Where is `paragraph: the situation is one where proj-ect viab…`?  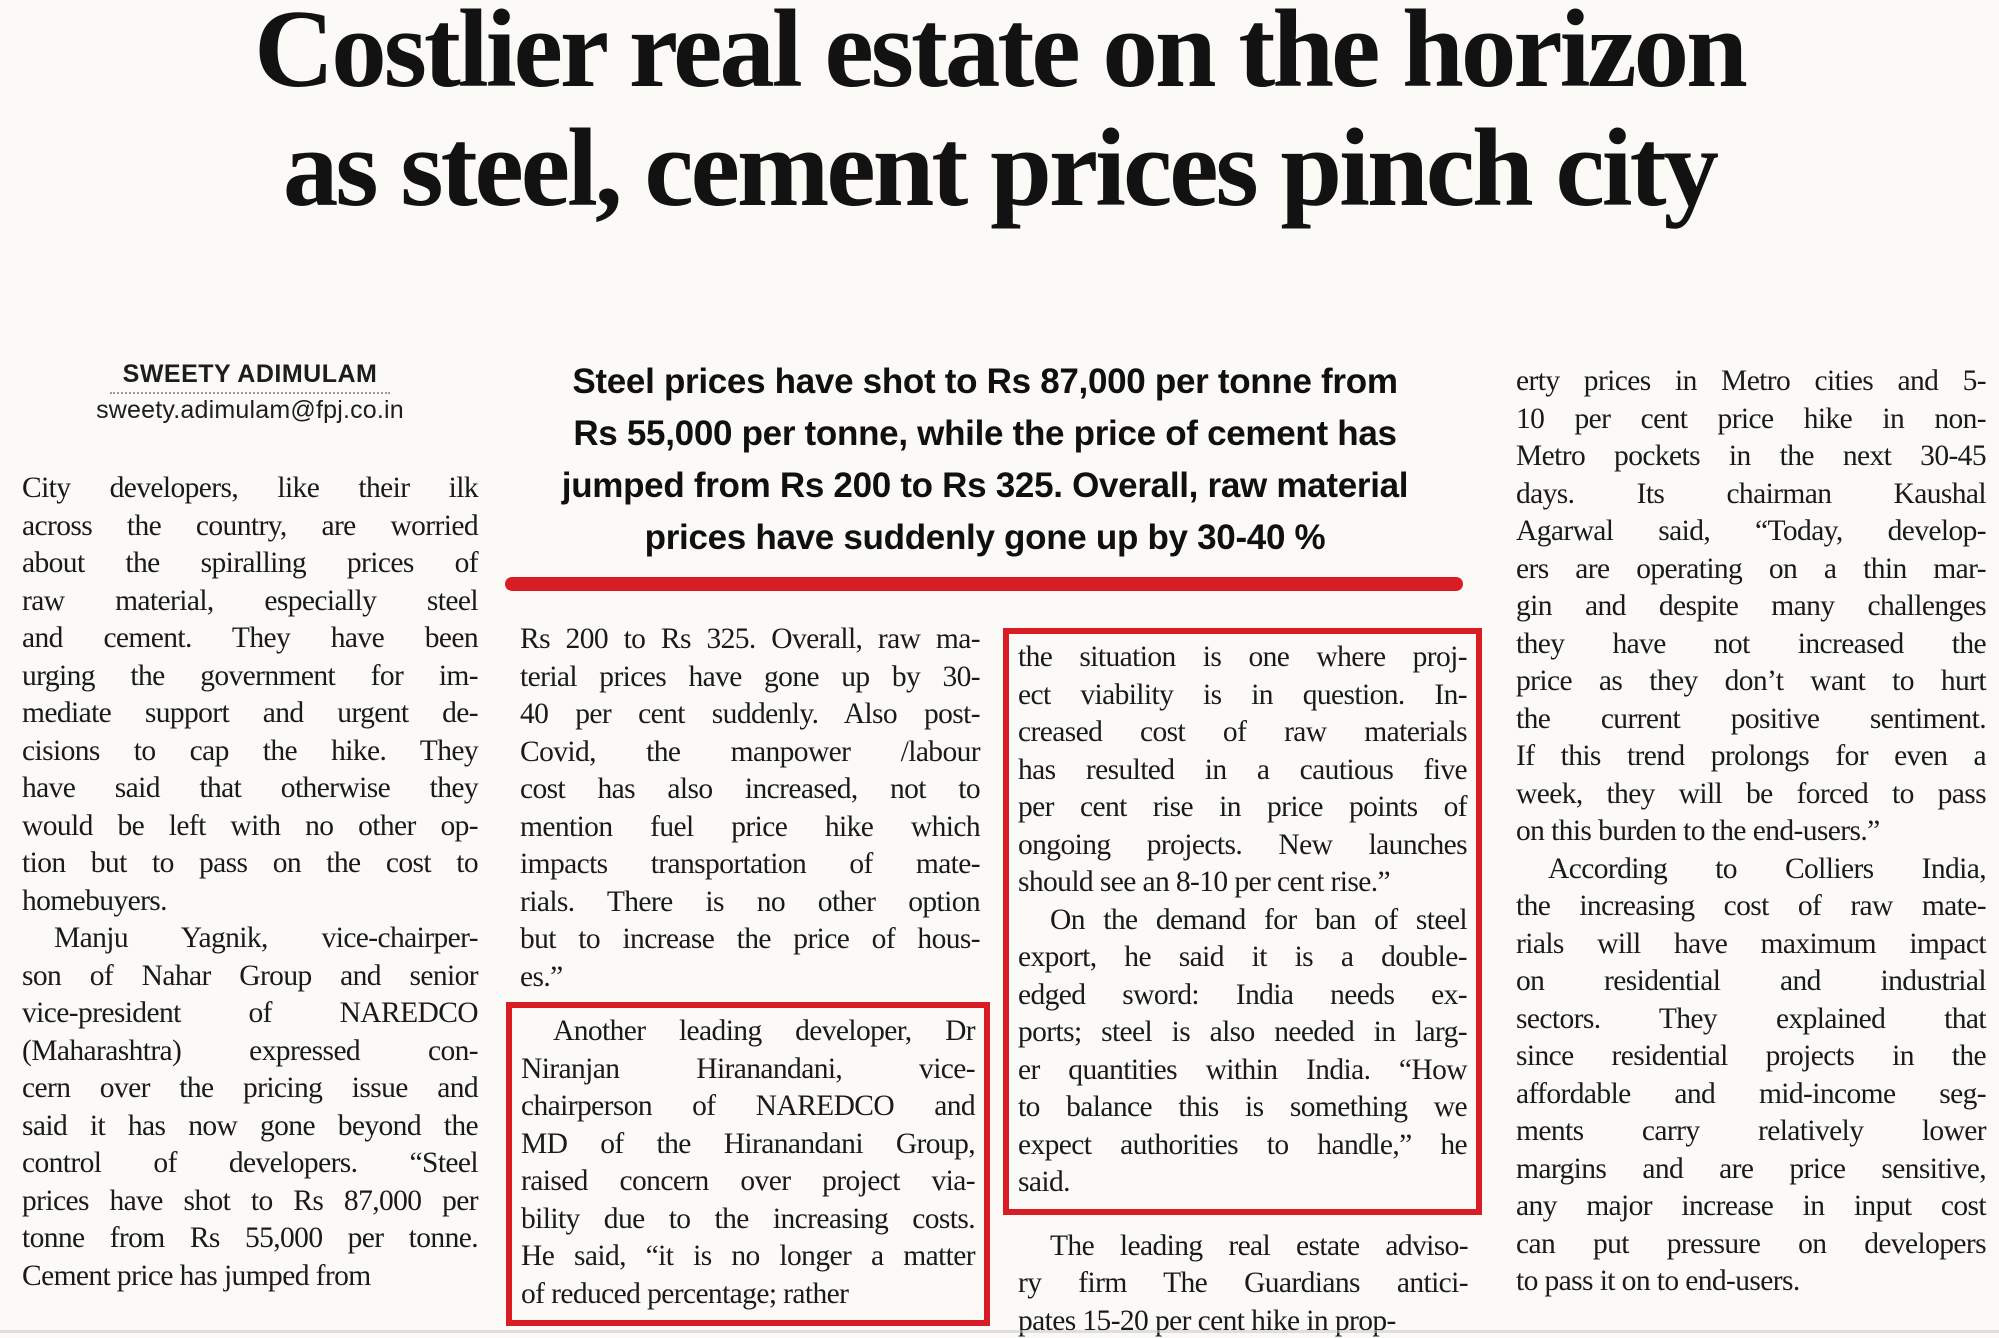
paragraph: the situation is one where proj-ect viab… is located at coordinates (1243, 770).